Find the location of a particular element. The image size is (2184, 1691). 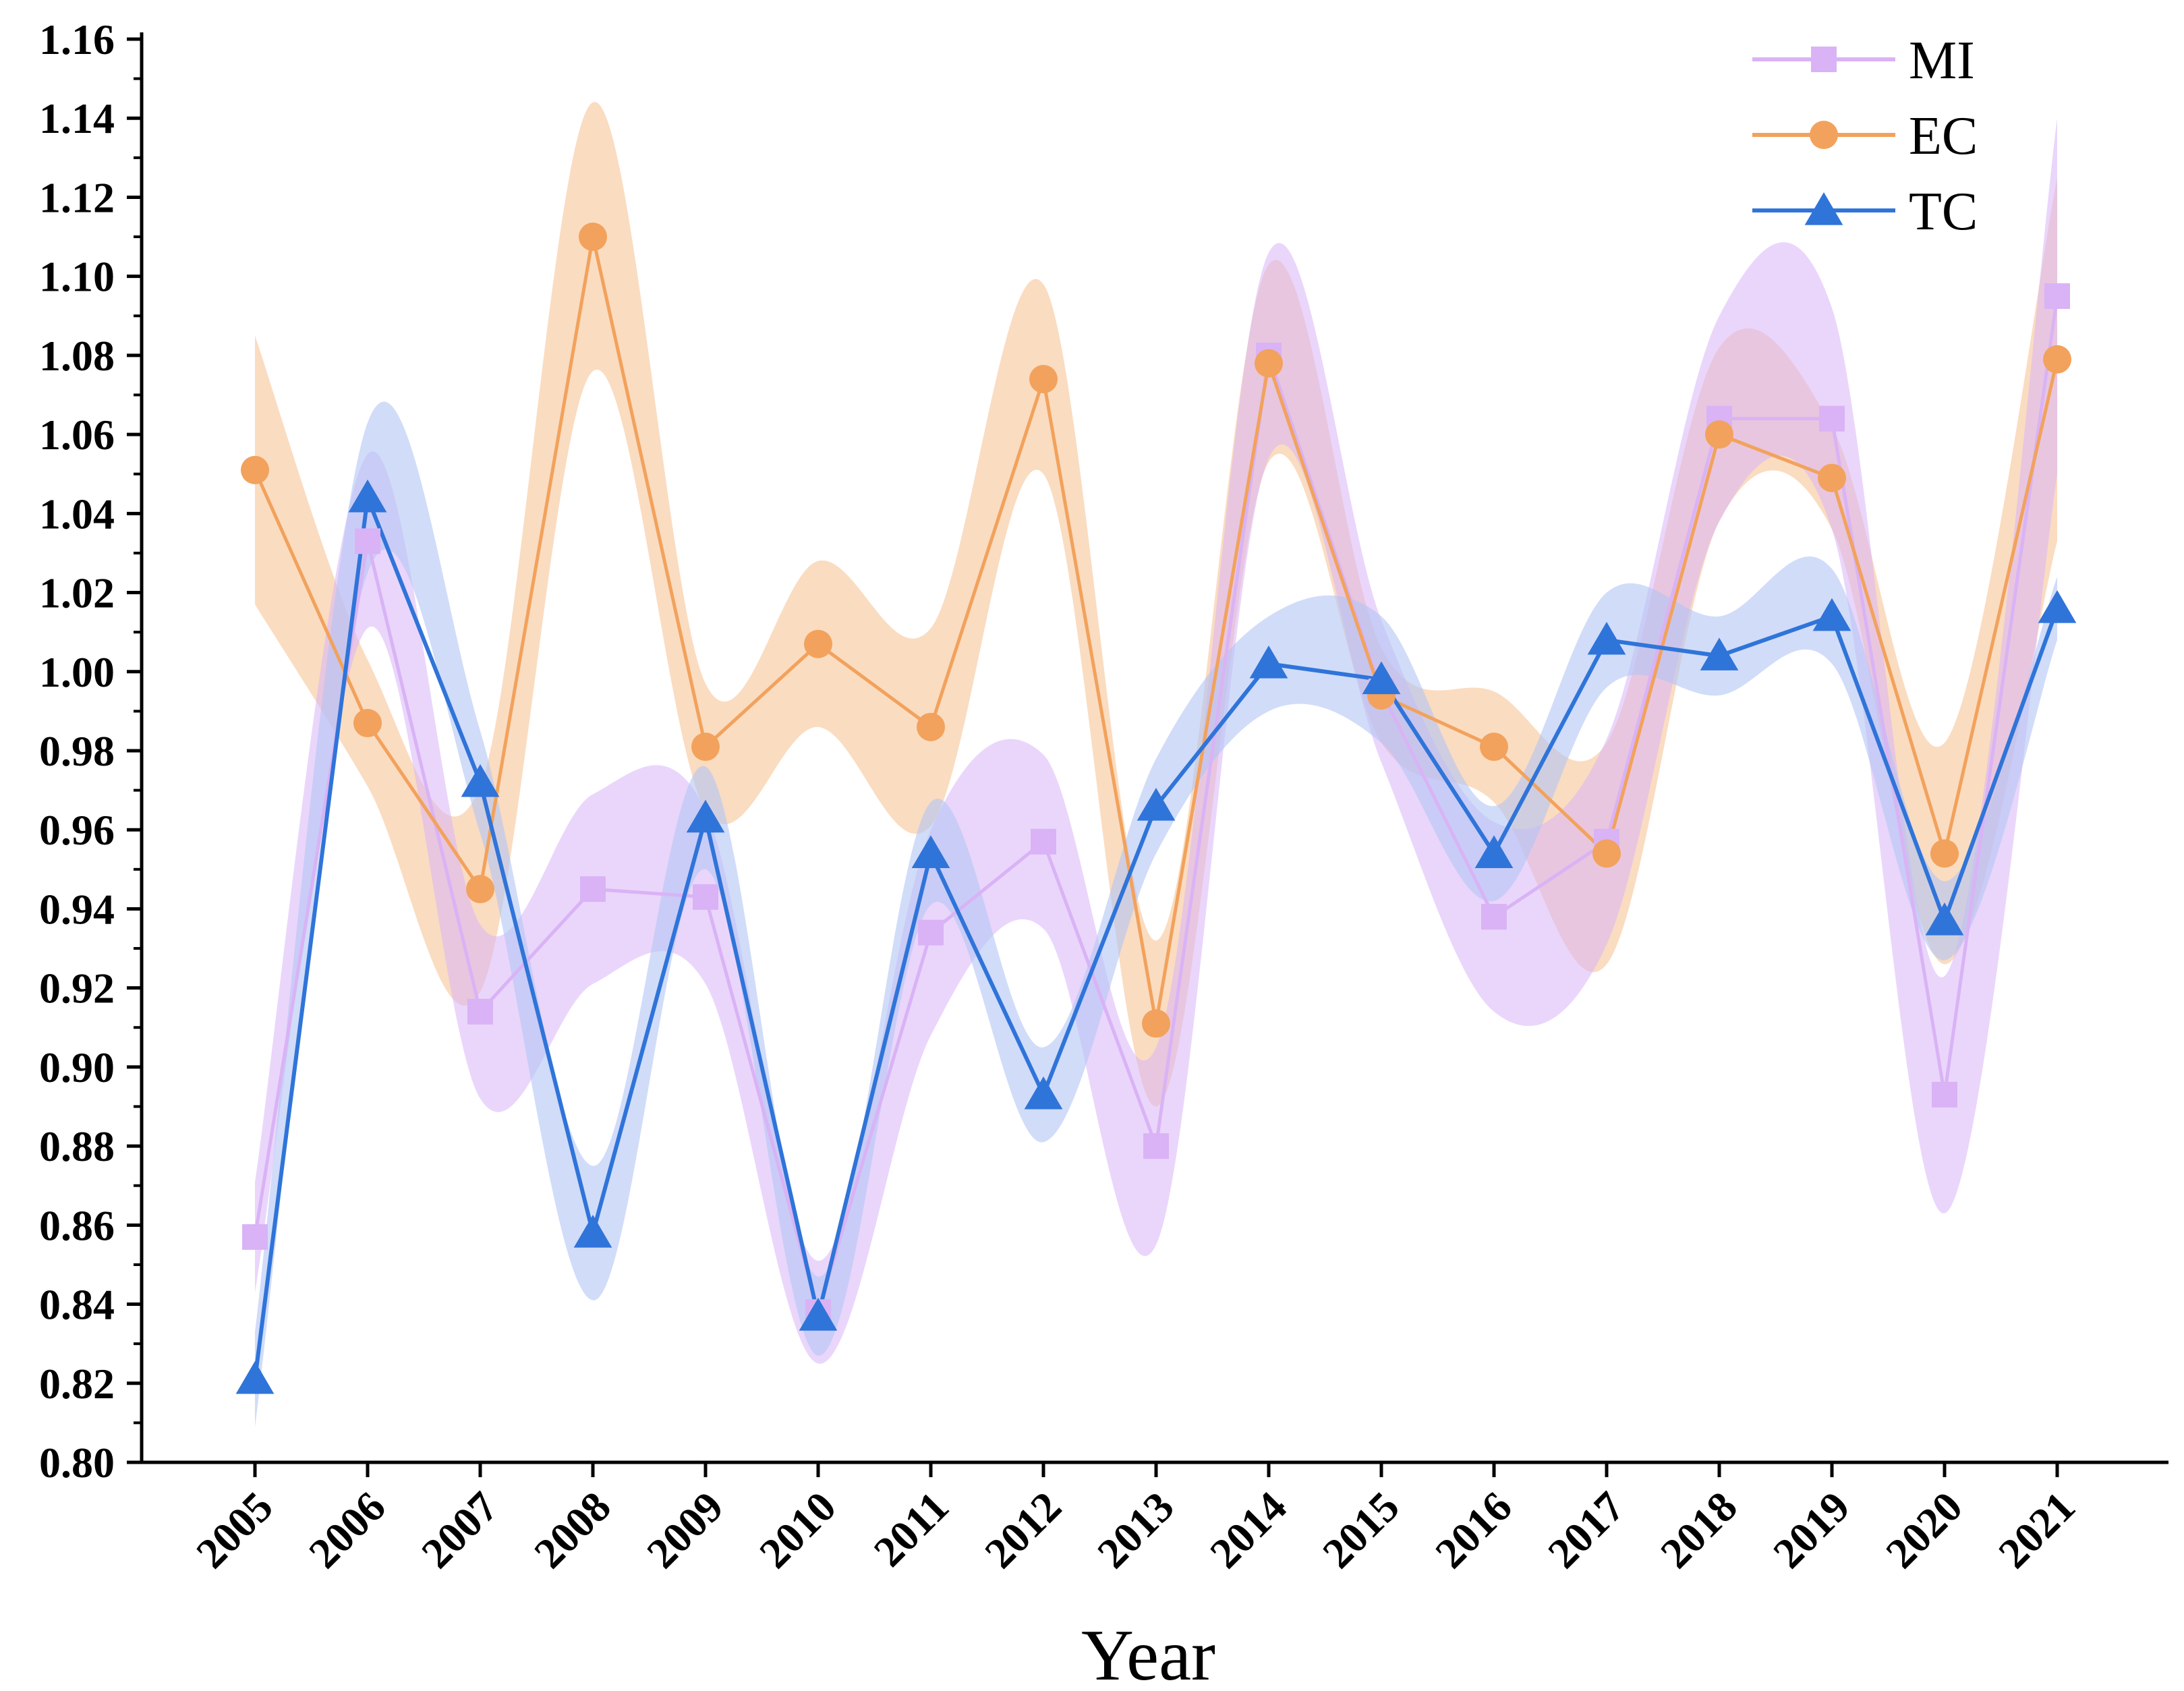

point-tc-2019 is located at coordinates (1832, 614).